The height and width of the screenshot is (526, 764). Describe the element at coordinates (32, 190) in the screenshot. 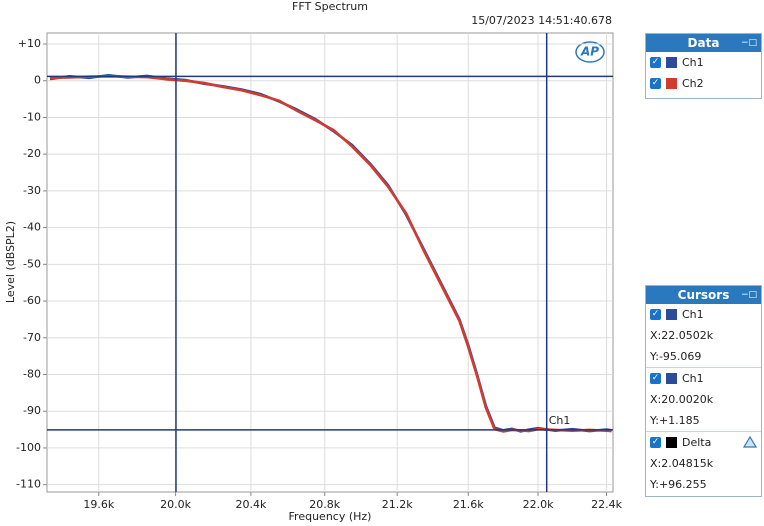

I see `y-tick-label: -30` at that location.